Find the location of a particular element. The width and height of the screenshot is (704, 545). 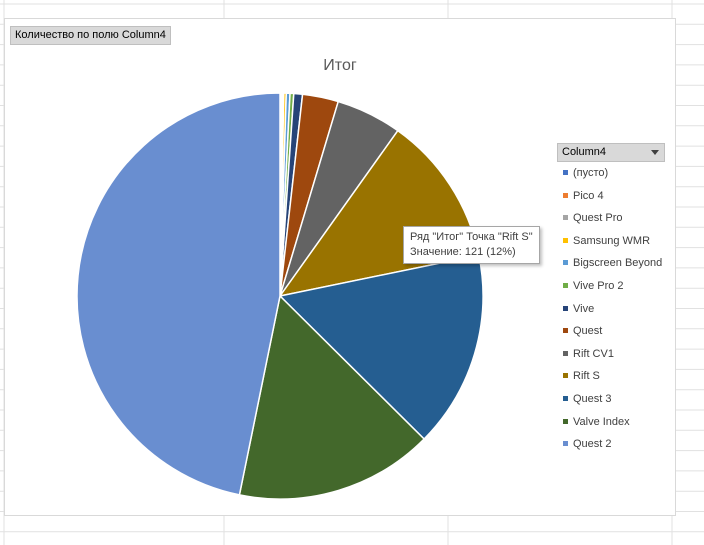

legend-label: Bigscreen Beyond is located at coordinates (618, 263).